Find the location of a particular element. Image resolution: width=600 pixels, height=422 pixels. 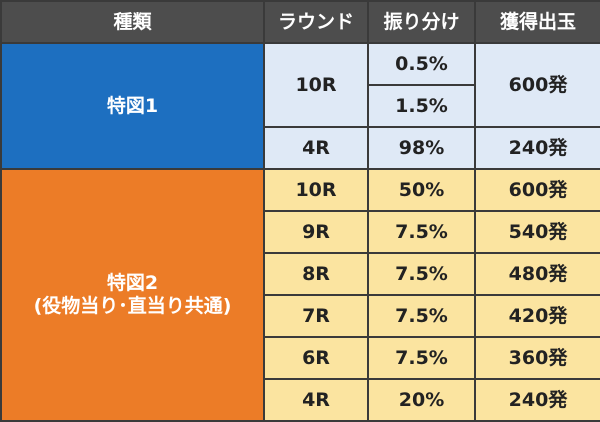

header-round: ラウンド is located at coordinates (316, 22).